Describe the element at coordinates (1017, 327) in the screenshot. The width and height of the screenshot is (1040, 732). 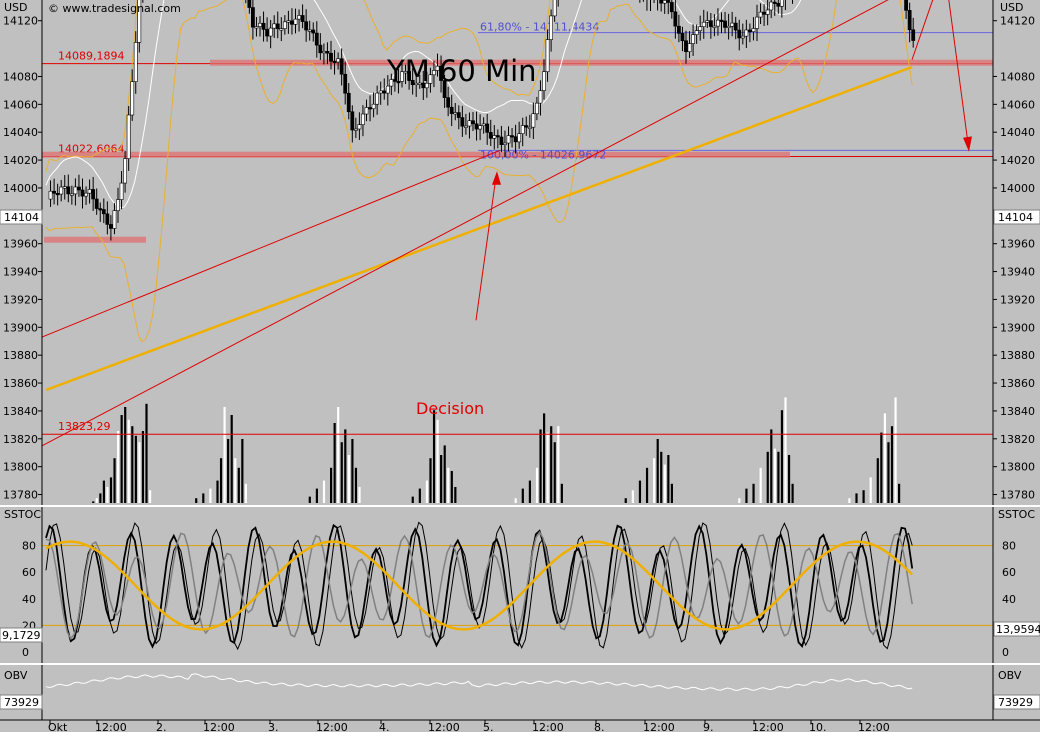
I see `price-tick-label-right: 13900` at that location.